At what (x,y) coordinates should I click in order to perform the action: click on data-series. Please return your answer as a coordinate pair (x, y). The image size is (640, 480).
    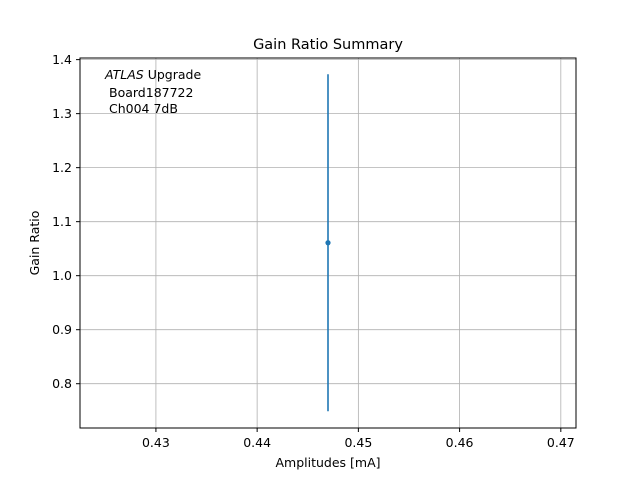
    Looking at the image, I should click on (328, 243).